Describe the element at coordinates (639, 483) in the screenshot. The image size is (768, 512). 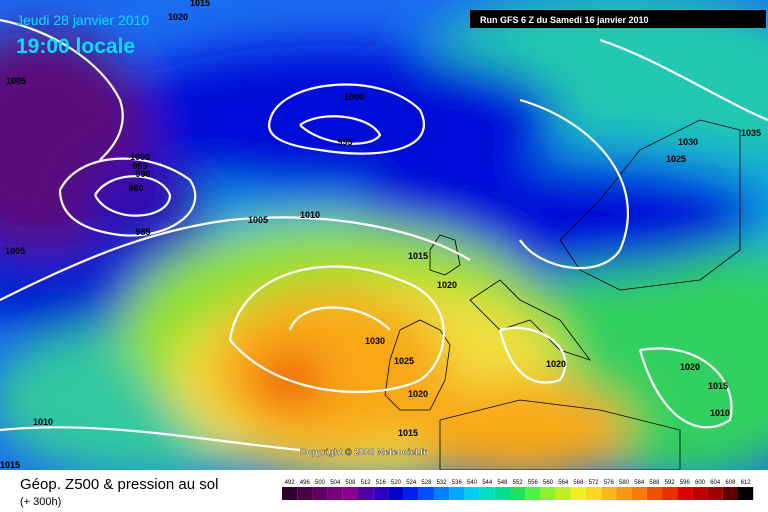
I see `scale-label: 584` at that location.